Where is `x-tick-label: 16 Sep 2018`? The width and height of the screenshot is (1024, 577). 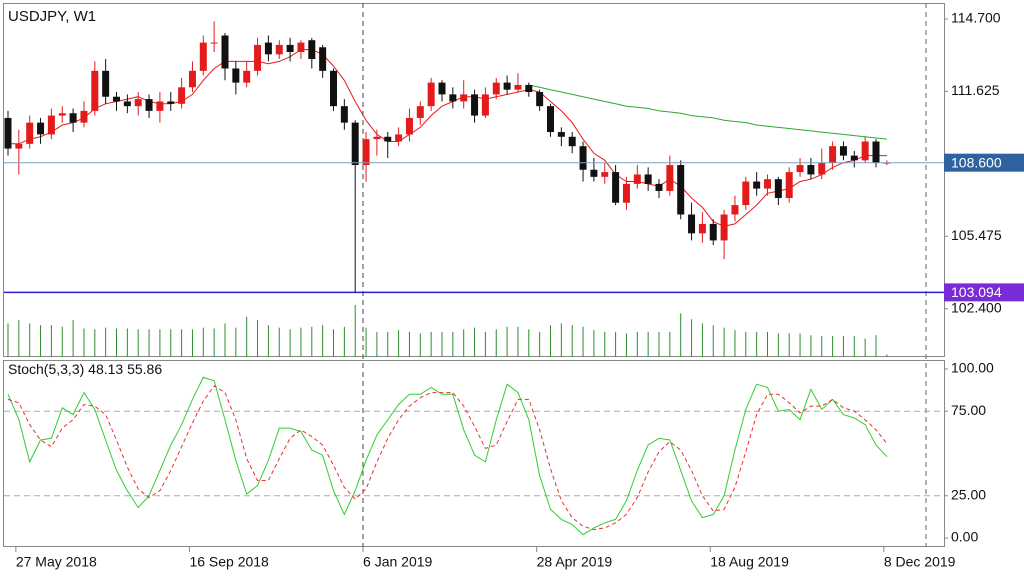 x-tick-label: 16 Sep 2018 is located at coordinates (229, 562).